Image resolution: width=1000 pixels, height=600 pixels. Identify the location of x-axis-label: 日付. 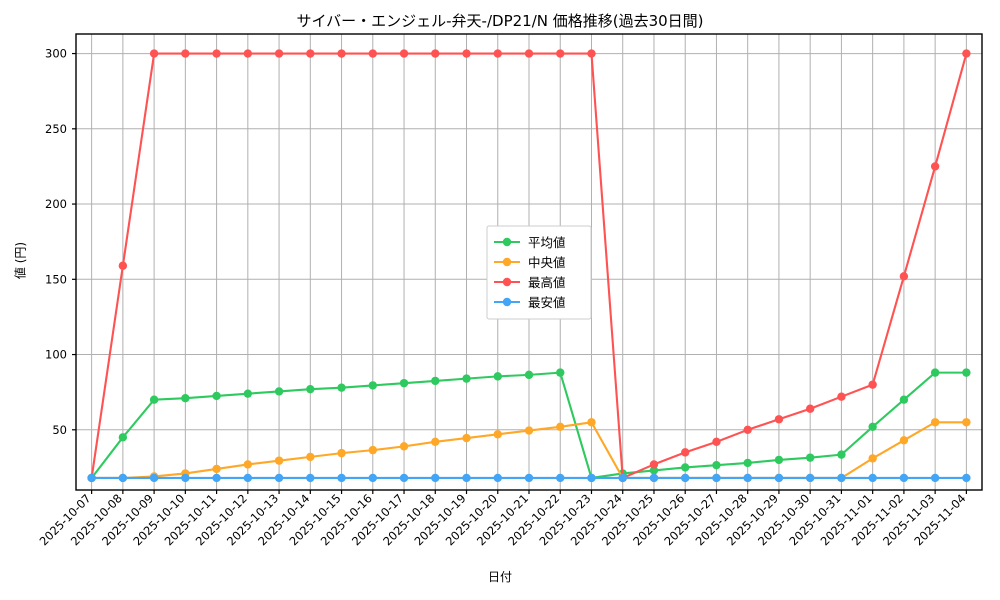
(499, 577).